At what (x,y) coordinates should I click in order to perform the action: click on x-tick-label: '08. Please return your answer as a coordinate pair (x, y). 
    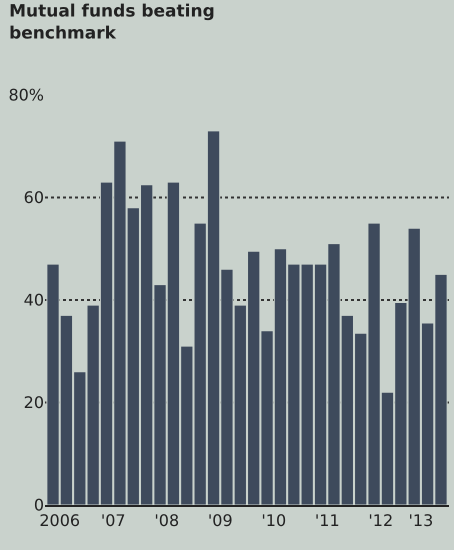
    Looking at the image, I should click on (167, 520).